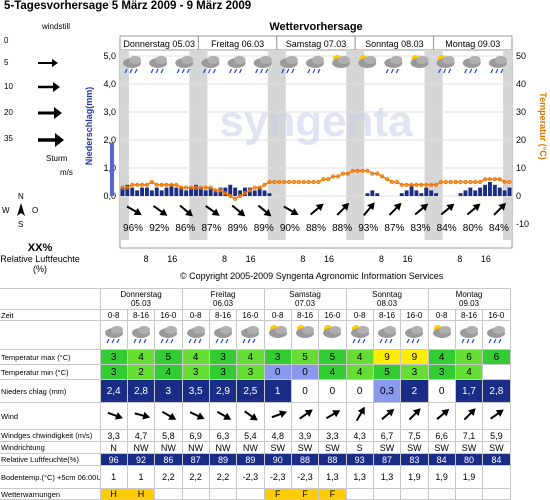 Image resolution: width=550 pixels, height=500 pixels. Describe the element at coordinates (305, 294) in the screenshot. I see `table-day-name: Samstag` at that location.